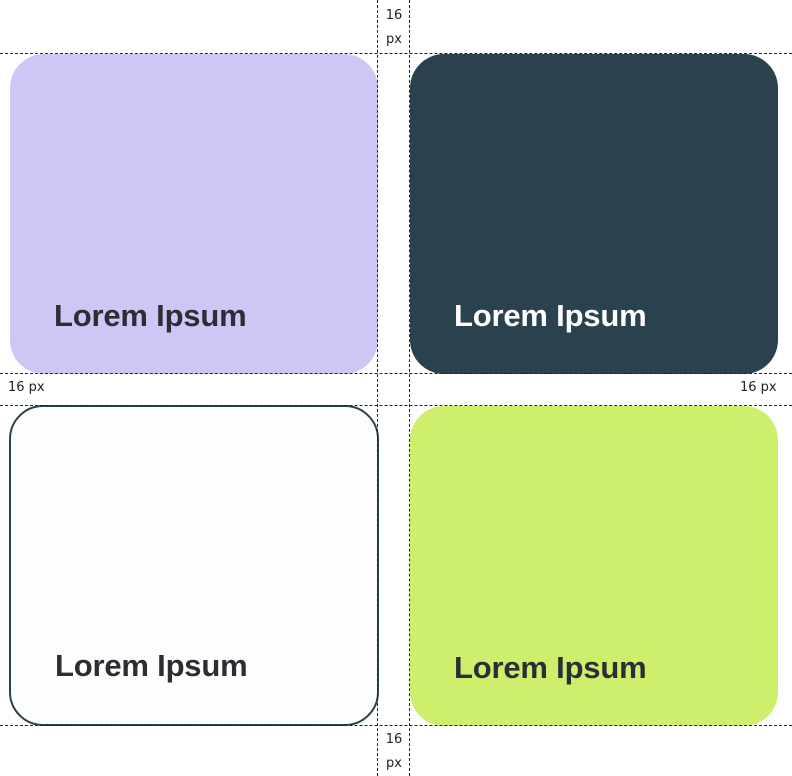 The height and width of the screenshot is (776, 792). I want to click on spacing-label-left: 16 px, so click(26, 387).